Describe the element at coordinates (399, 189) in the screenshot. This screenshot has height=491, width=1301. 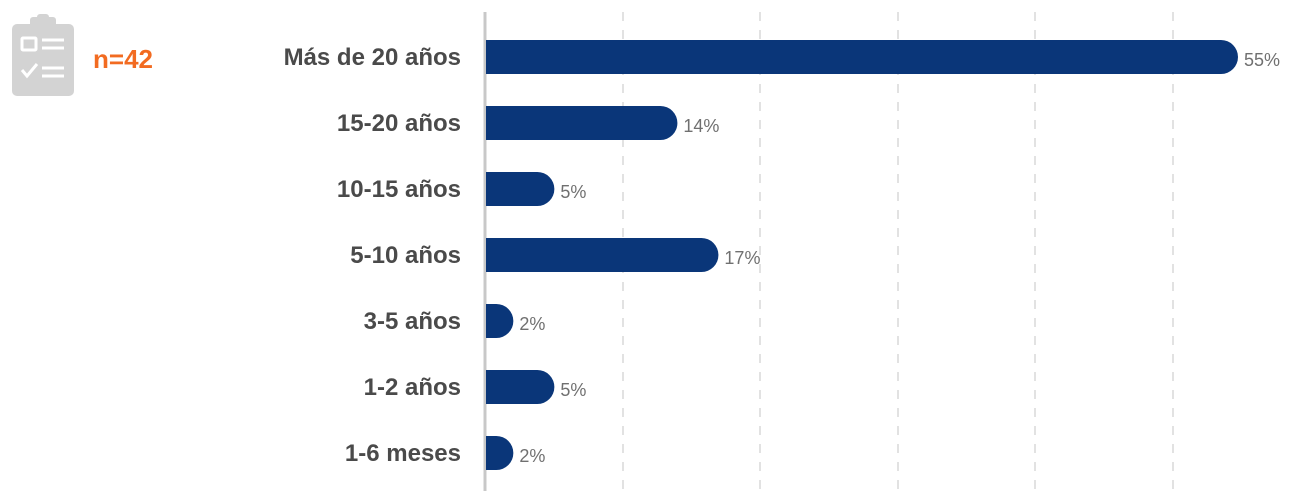
I see `category-label: 10-15 años` at that location.